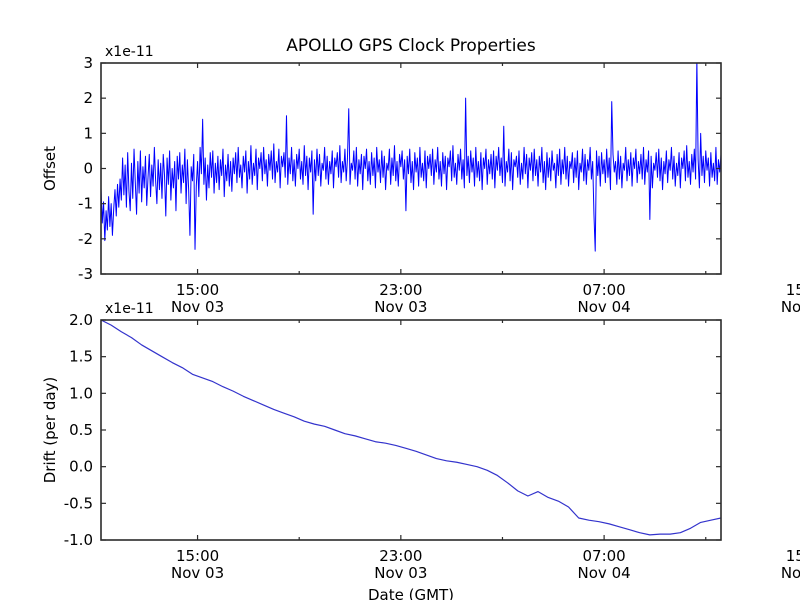  I want to click on offset-plot-ytick-label: -3, so click(85, 274).